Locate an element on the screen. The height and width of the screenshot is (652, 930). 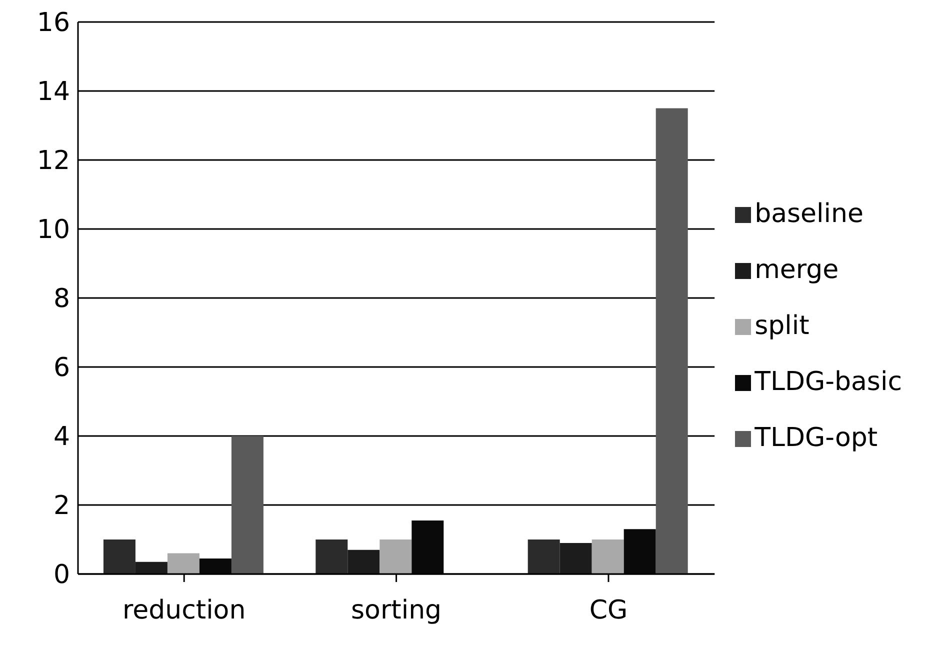
x-tick-label: CG is located at coordinates (608, 610).